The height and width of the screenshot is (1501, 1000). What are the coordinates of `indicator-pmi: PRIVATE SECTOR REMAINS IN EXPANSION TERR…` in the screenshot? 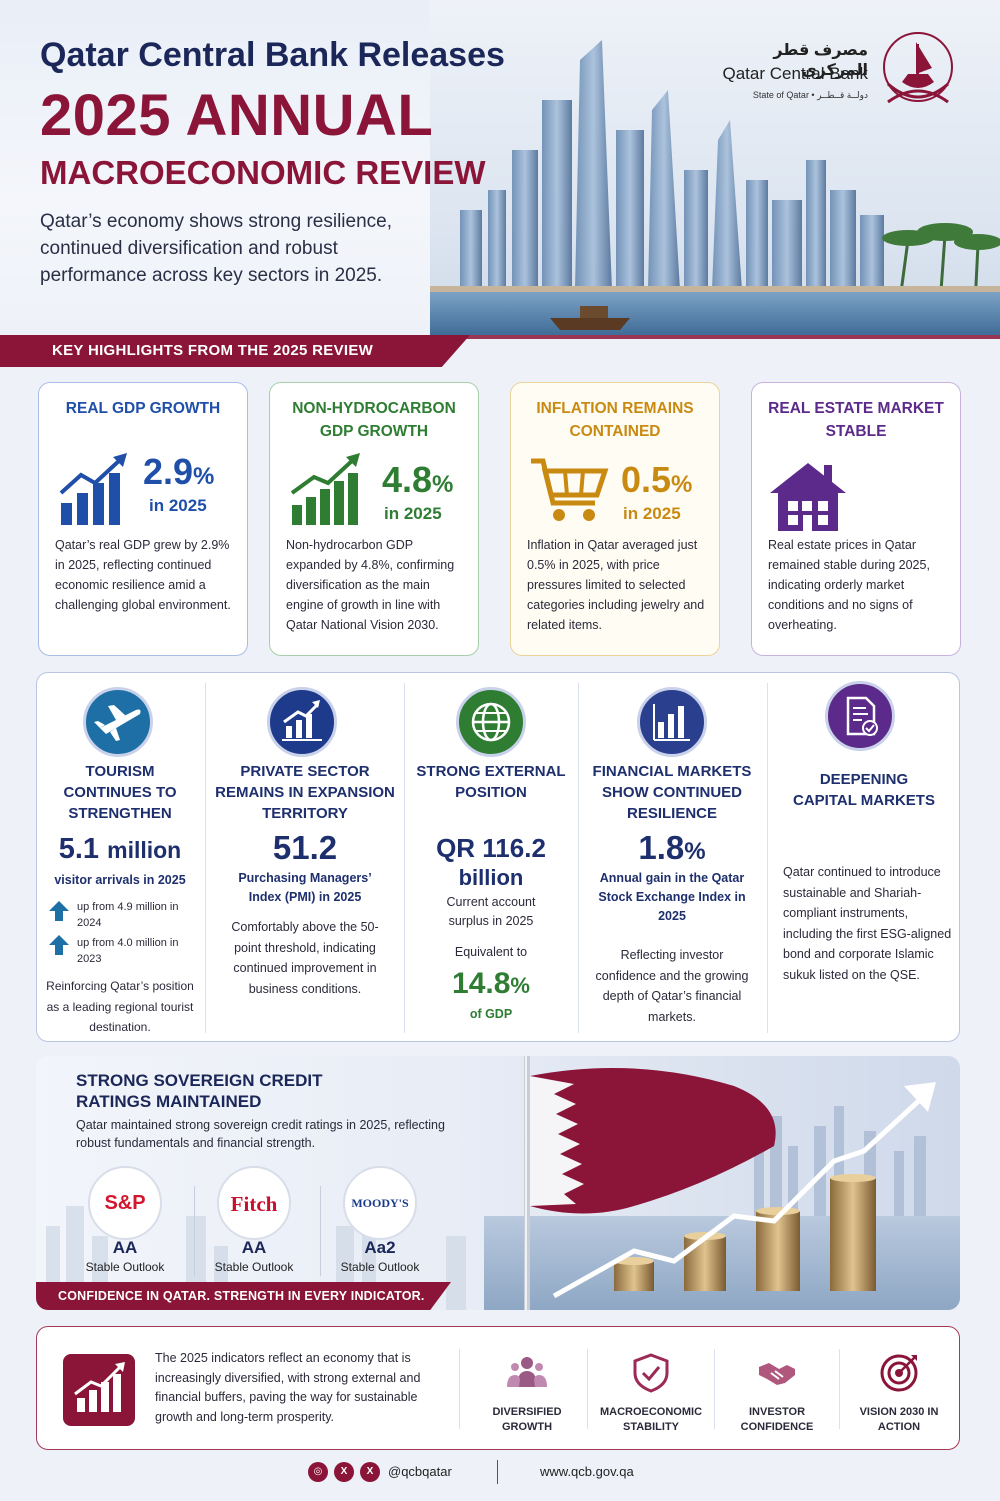 It's located at (305, 858).